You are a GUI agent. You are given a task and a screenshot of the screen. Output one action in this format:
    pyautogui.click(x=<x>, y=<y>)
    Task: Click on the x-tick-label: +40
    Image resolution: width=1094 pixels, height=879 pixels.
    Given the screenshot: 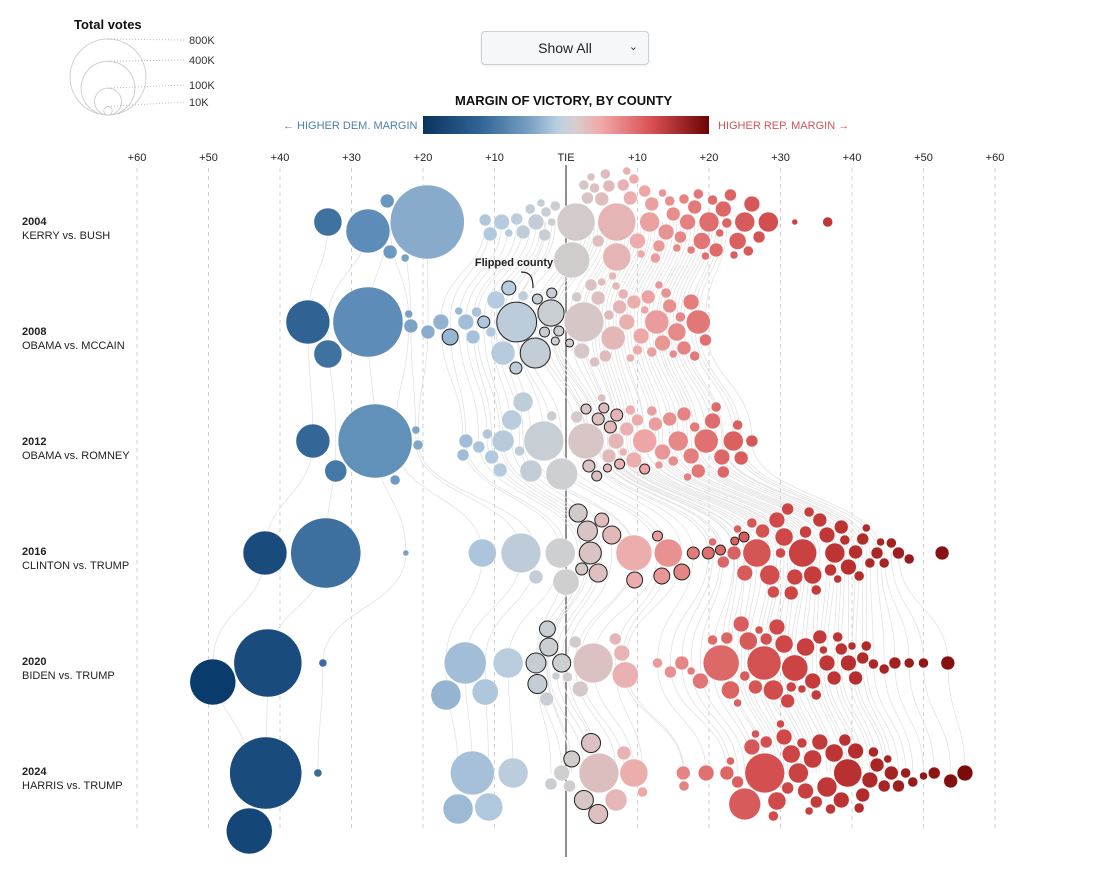 What is the action you would take?
    pyautogui.click(x=852, y=158)
    